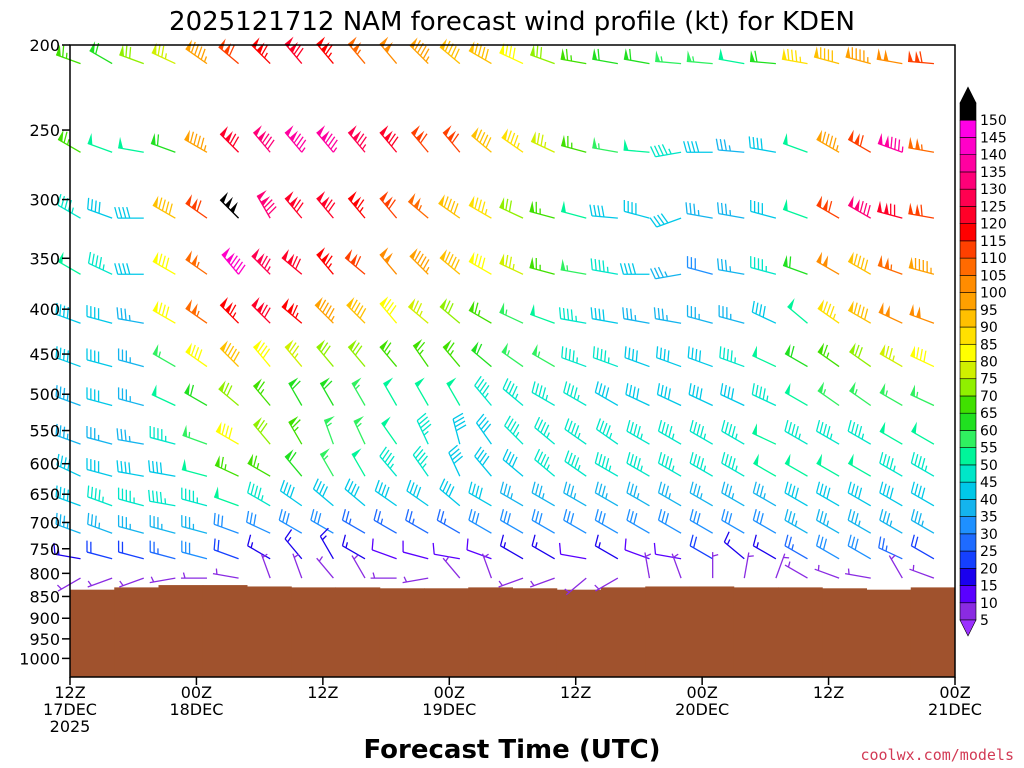 This screenshot has height=768, width=1024. Describe the element at coordinates (575, 692) in the screenshot. I see `x-tick-label: 12Z` at that location.